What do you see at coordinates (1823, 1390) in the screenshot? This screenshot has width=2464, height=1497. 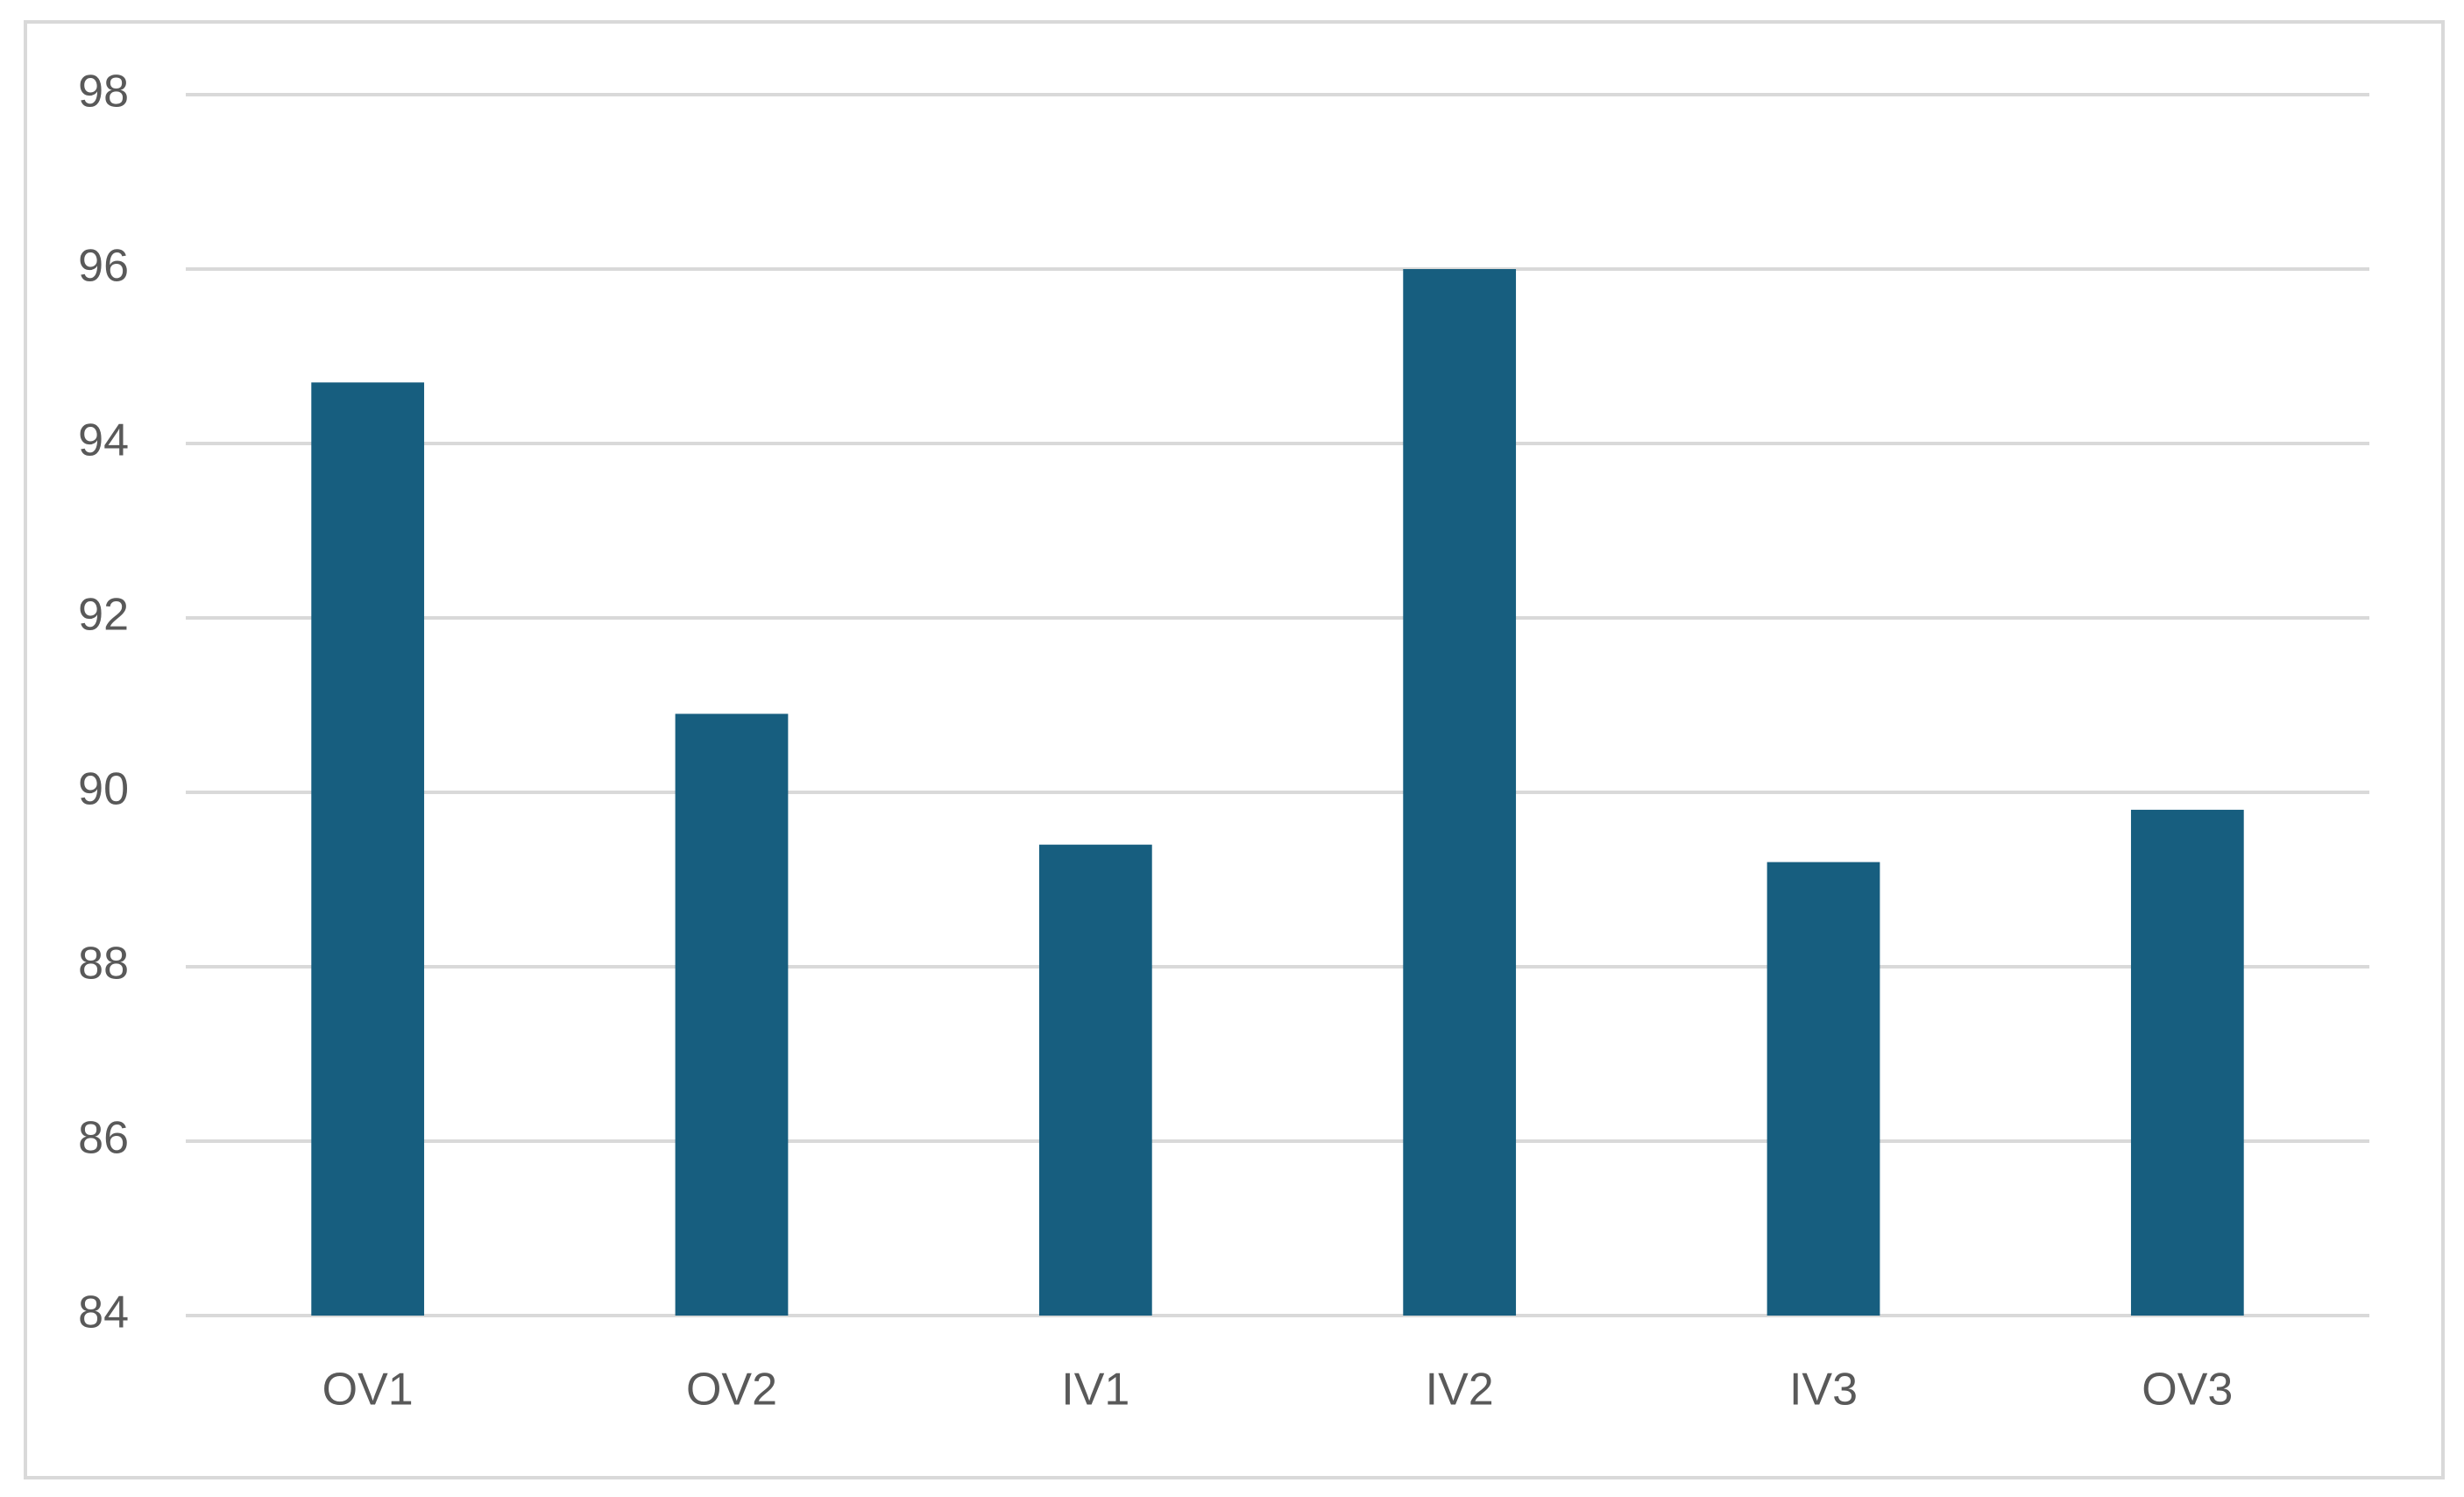 I see `x-tick-label: IV3` at bounding box center [1823, 1390].